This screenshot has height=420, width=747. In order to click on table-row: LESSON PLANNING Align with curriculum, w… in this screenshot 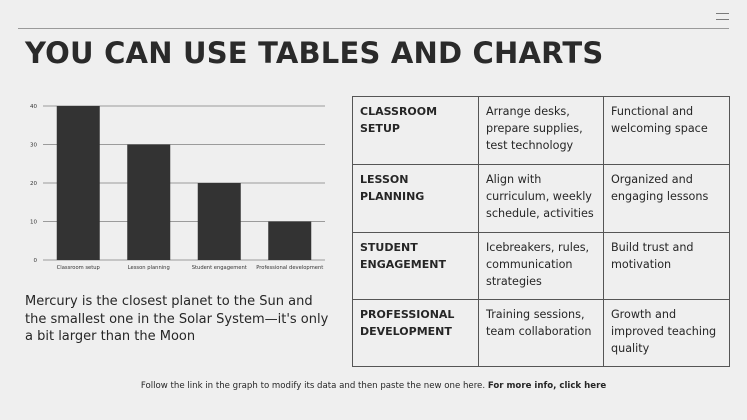, I will do `click(541, 198)`.